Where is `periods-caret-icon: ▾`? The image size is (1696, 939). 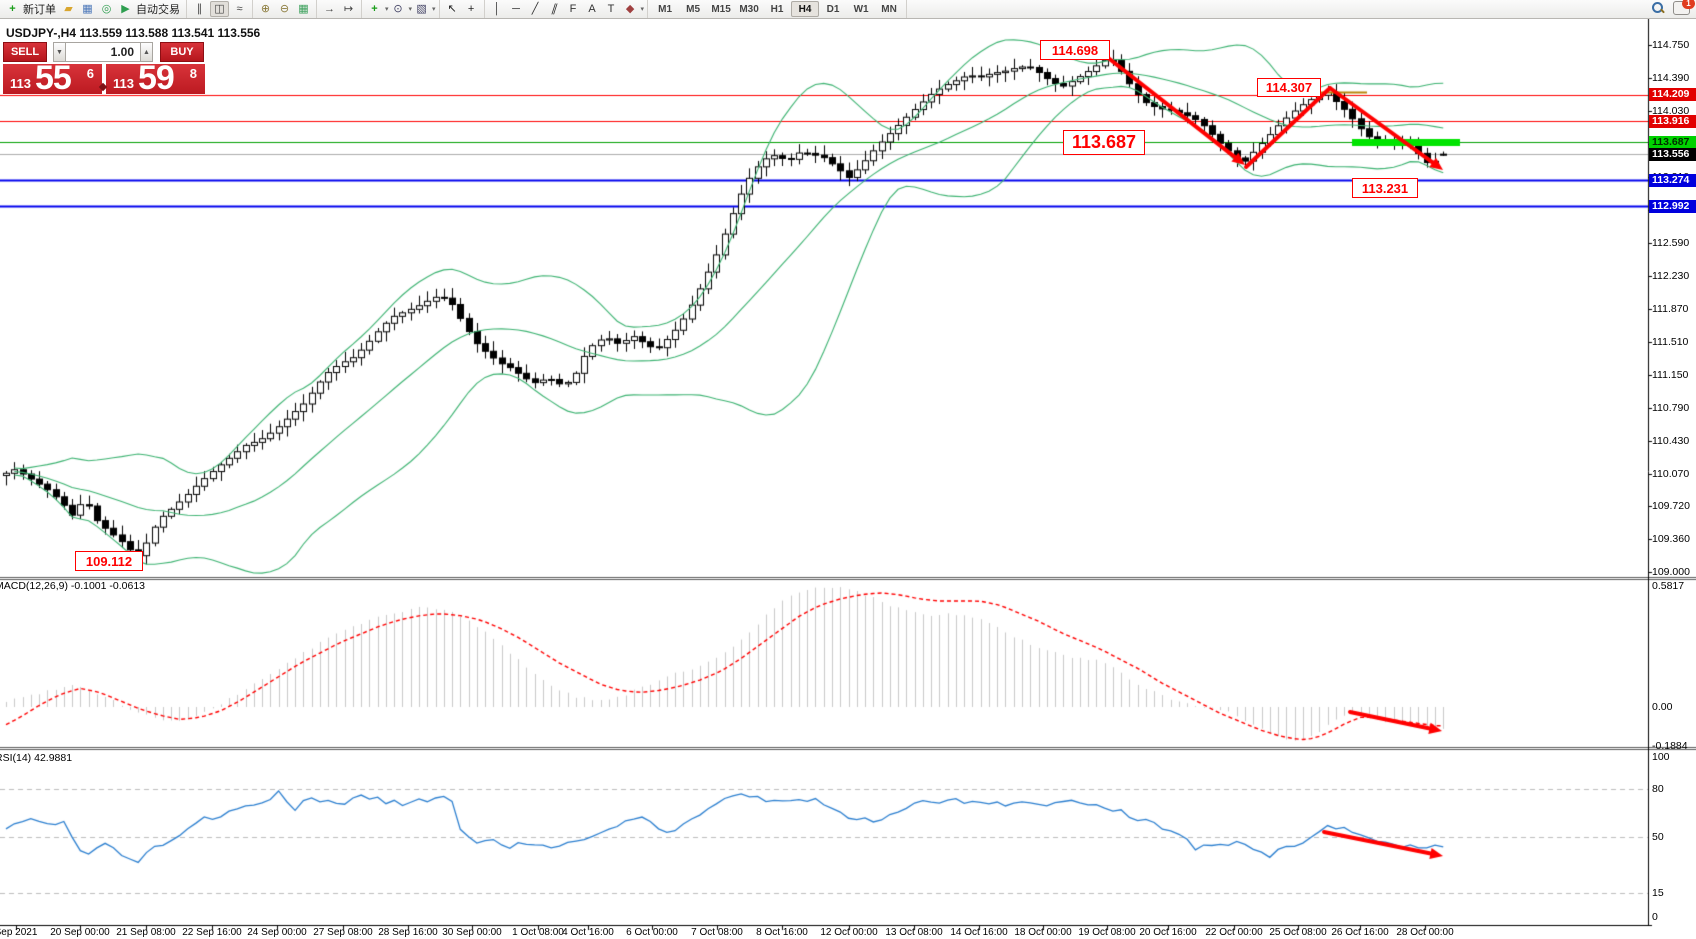
periods-caret-icon: ▾ is located at coordinates (410, 9).